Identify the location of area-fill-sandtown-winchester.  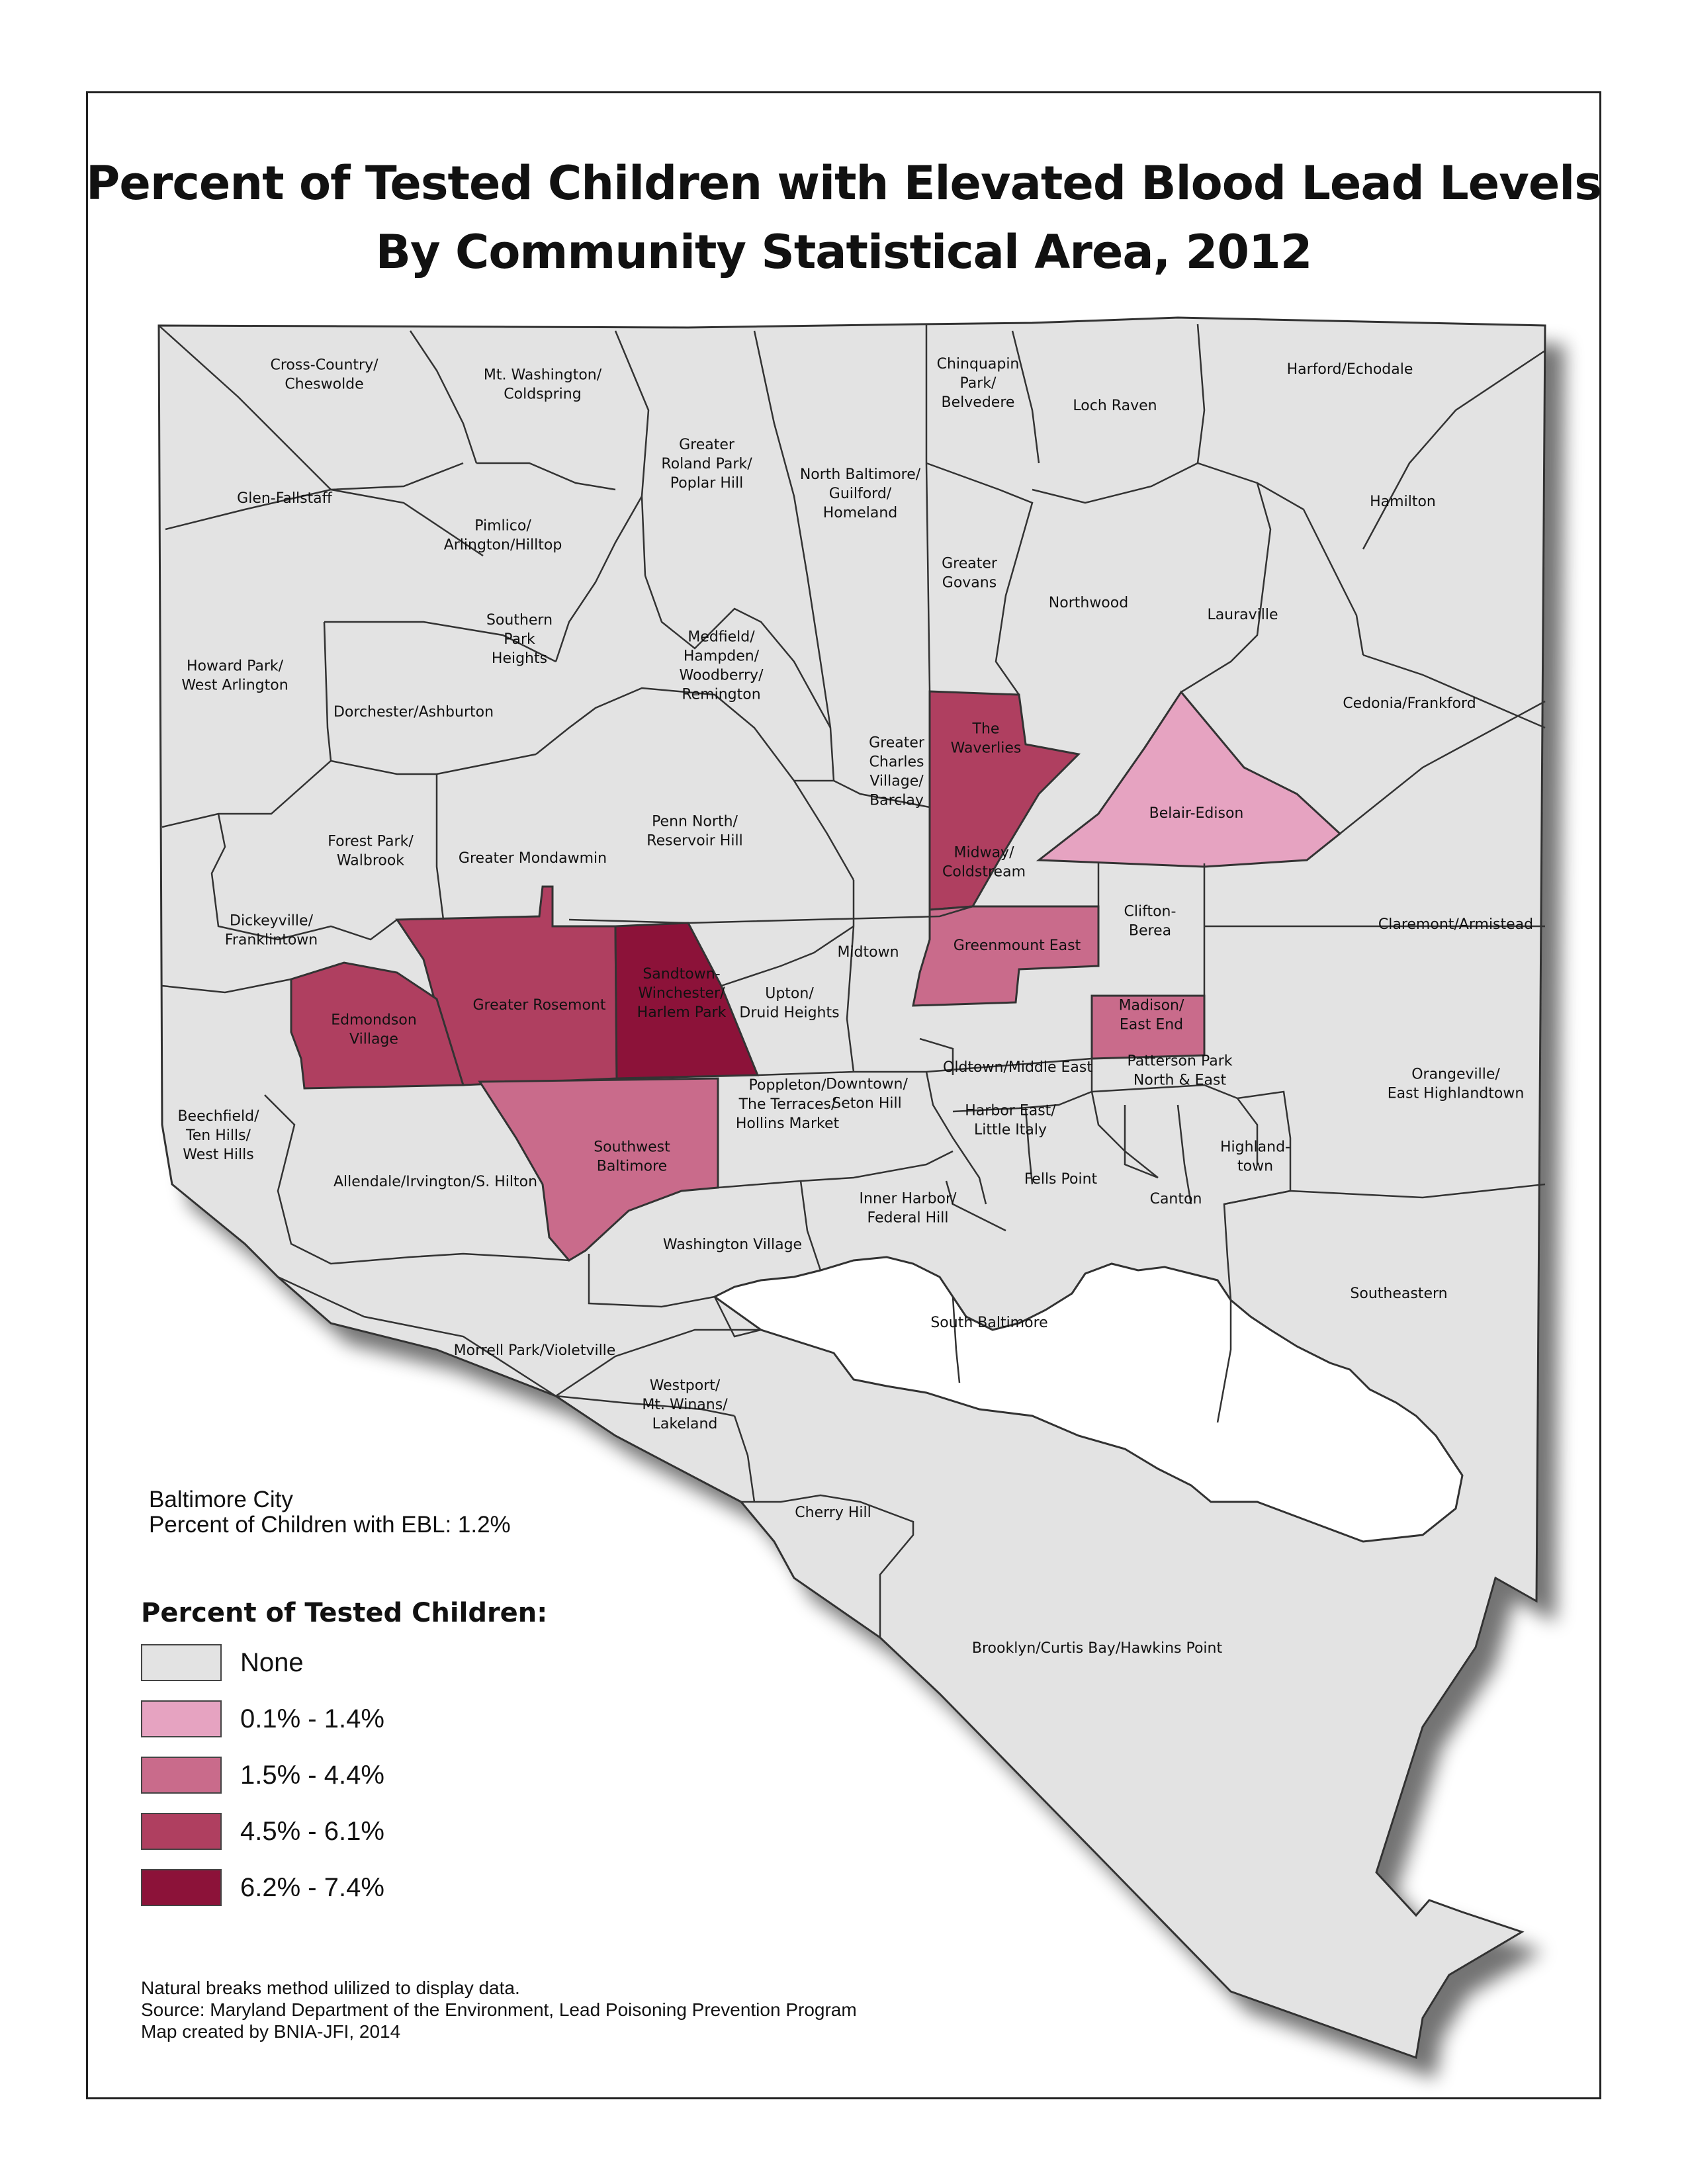
(687, 1001).